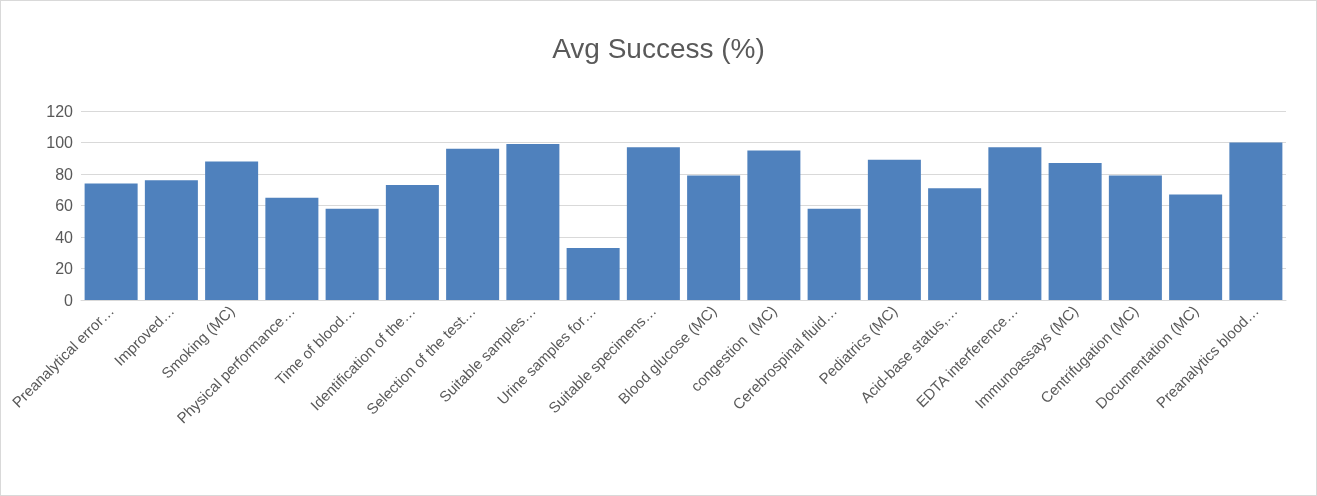 This screenshot has width=1317, height=496. Describe the element at coordinates (60, 111) in the screenshot. I see `y-tick-label: 120` at that location.